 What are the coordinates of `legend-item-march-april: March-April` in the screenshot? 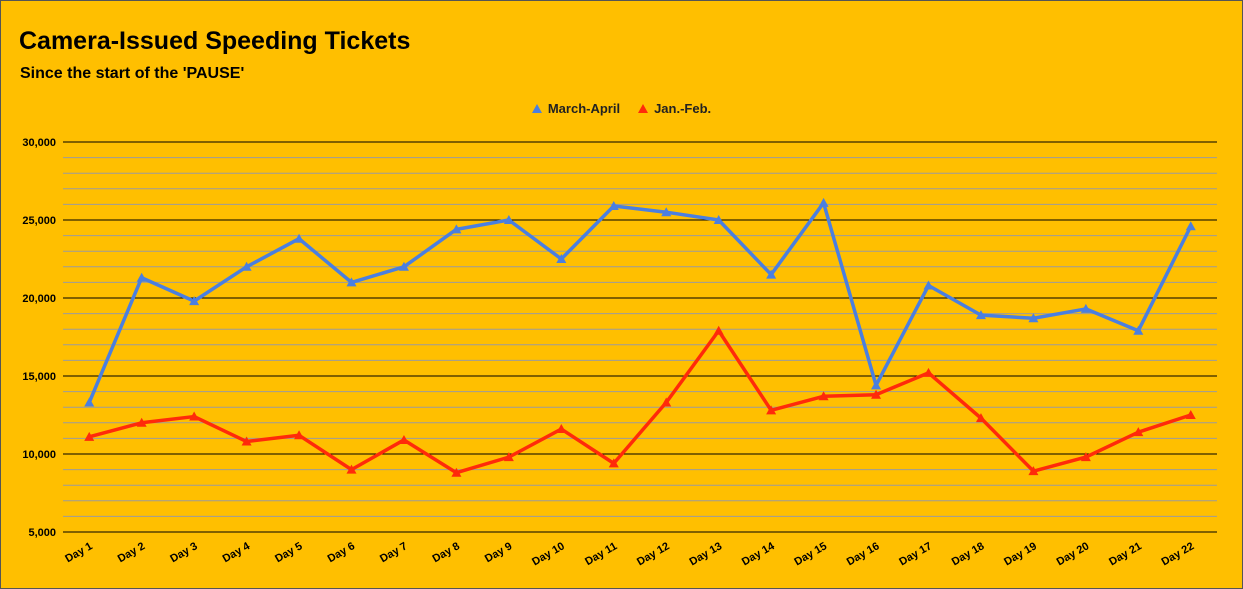 It's located at (576, 108).